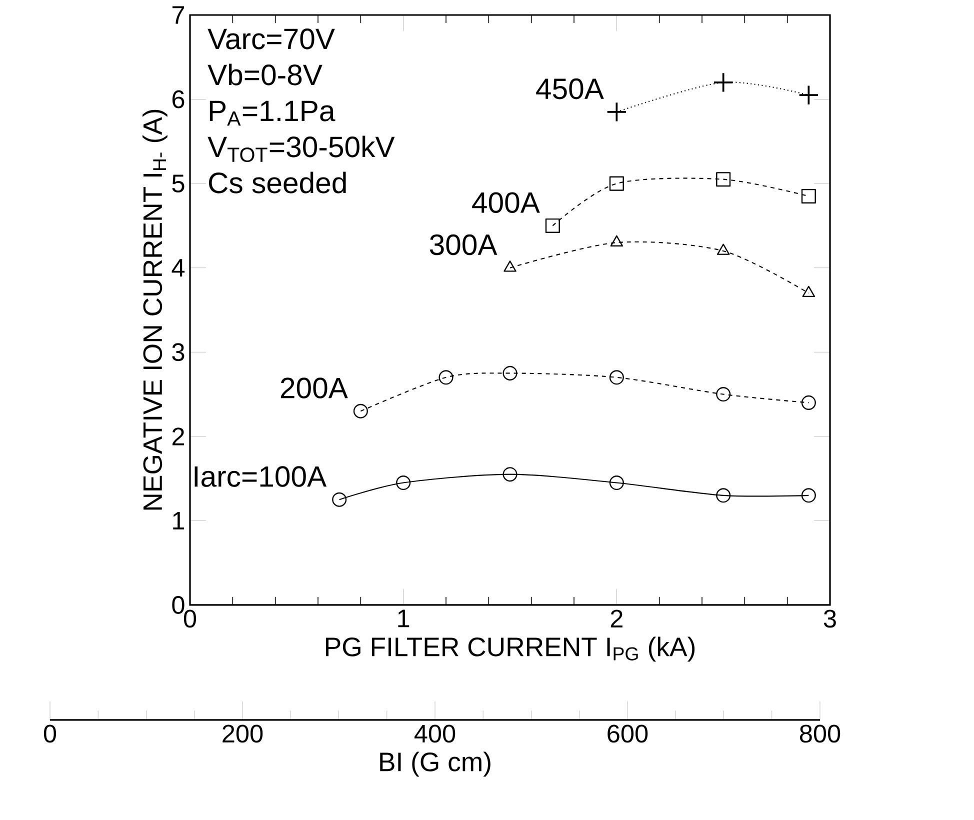 This screenshot has height=820, width=974. I want to click on x2-tick-label: 200, so click(242, 733).